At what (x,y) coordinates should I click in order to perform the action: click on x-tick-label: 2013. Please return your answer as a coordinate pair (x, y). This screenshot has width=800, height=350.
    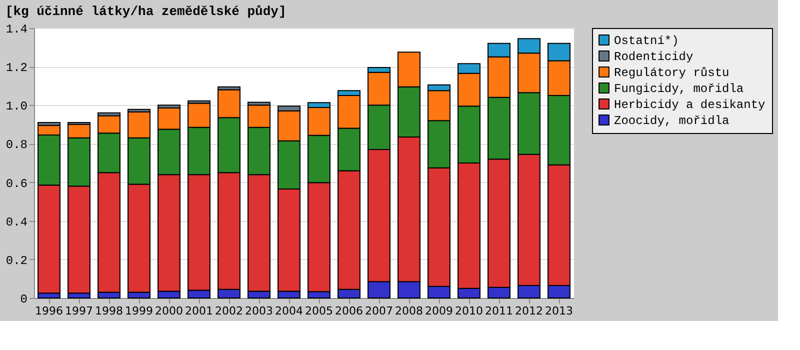
    Looking at the image, I should click on (559, 311).